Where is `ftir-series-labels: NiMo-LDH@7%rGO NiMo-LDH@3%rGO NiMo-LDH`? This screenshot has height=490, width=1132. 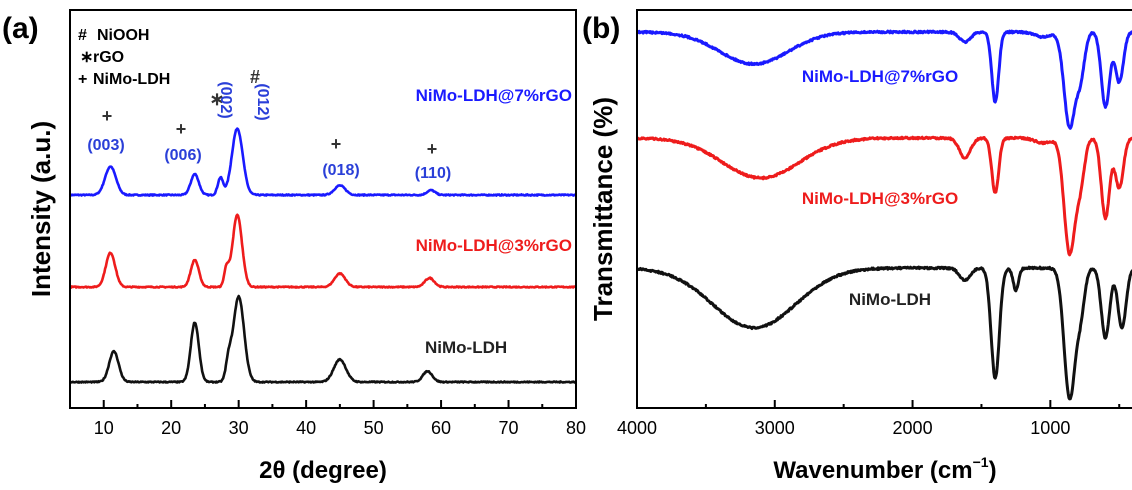 ftir-series-labels: NiMo-LDH@7%rGO NiMo-LDH@3%rGO NiMo-LDH is located at coordinates (880, 188).